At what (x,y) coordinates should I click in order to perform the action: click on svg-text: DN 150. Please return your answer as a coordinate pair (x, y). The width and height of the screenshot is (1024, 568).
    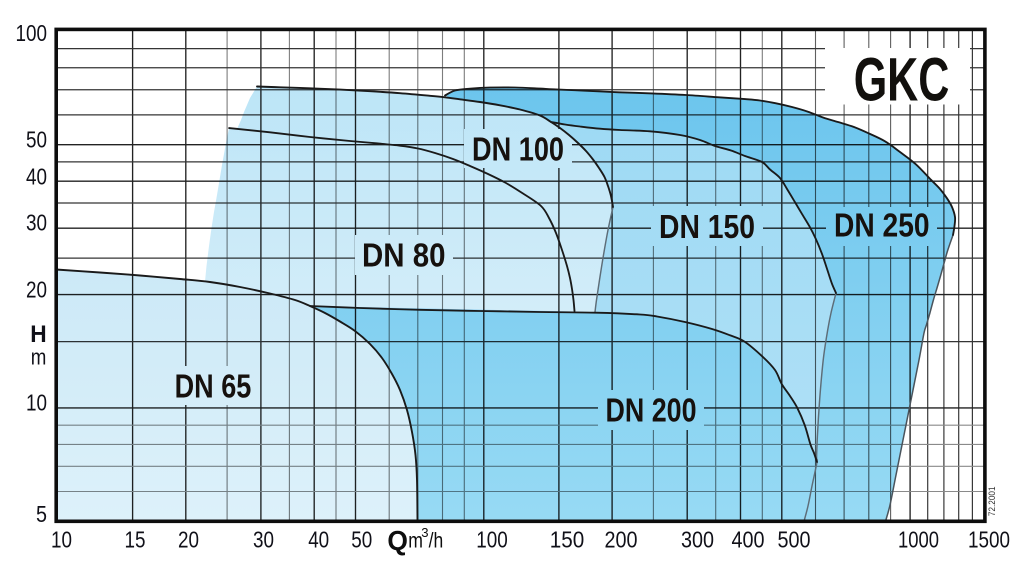
    Looking at the image, I should click on (707, 226).